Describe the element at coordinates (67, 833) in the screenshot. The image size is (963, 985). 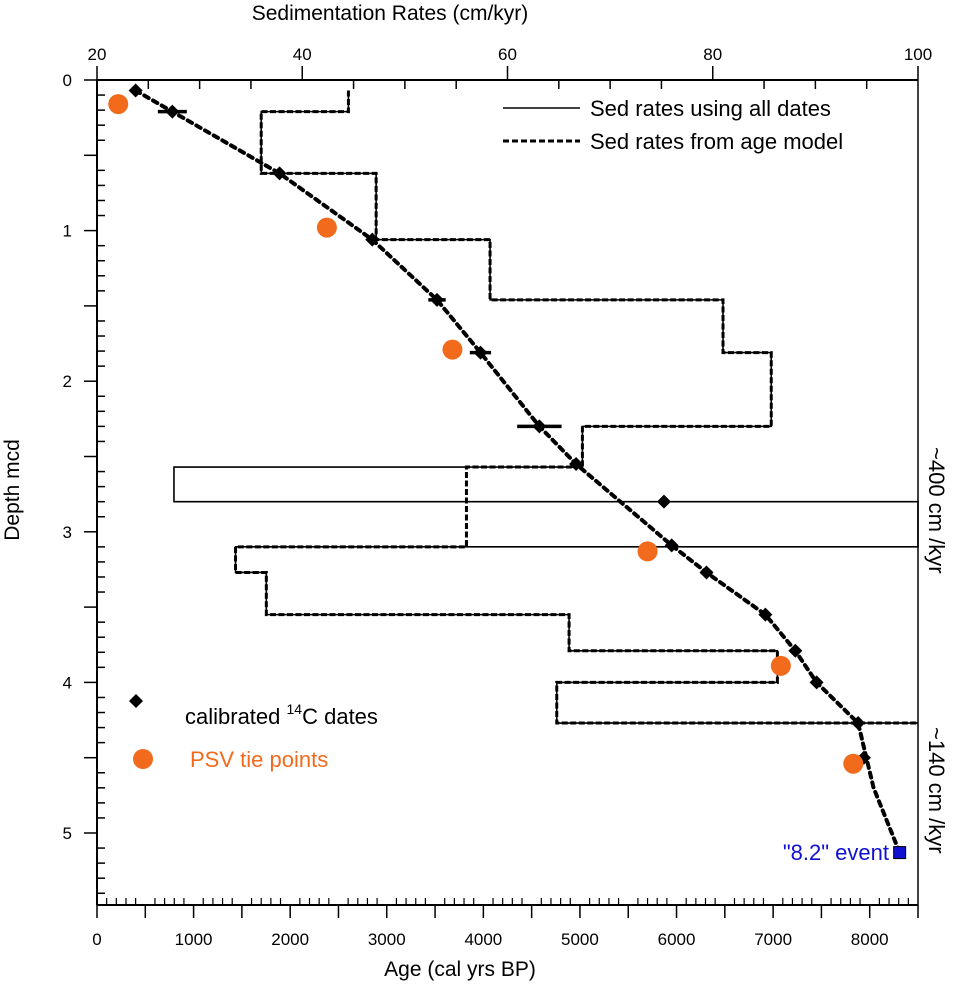
I see `y-tick-label: 5` at that location.